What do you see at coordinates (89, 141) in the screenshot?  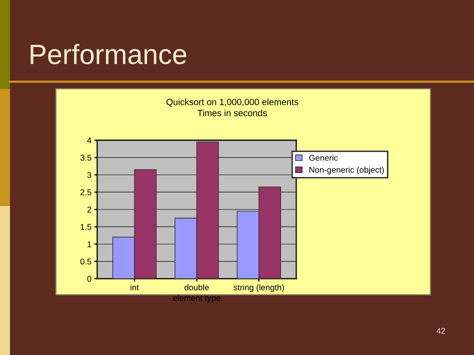 I see `y-tick-label: 4` at bounding box center [89, 141].